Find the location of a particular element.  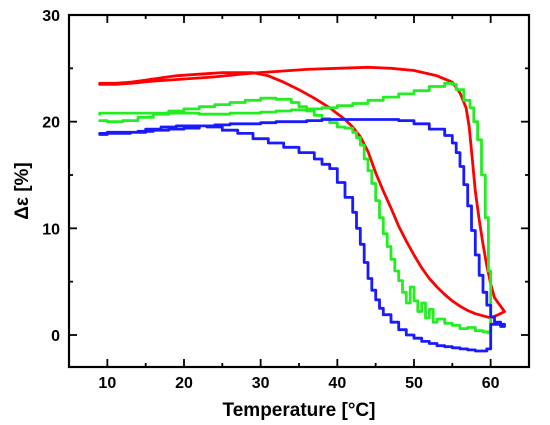

y-tick-label-10: 10 is located at coordinates (51, 229).